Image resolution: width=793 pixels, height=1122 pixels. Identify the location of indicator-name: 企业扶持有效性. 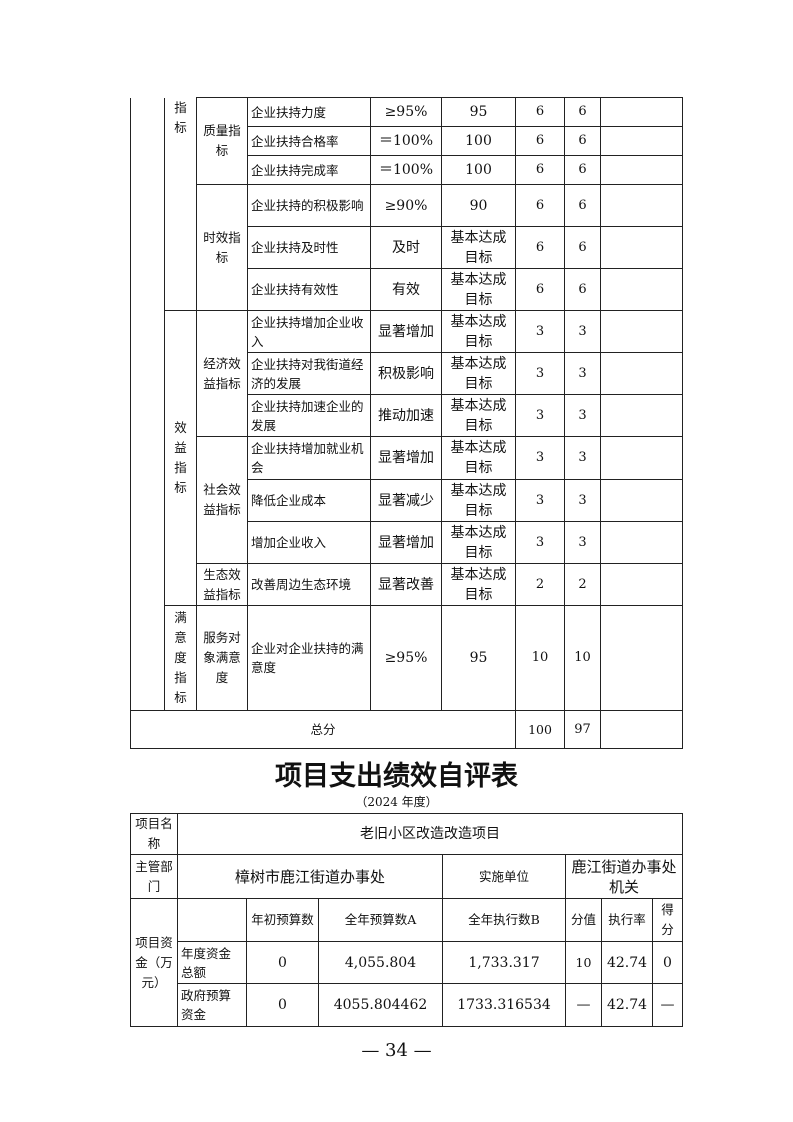
(309, 289).